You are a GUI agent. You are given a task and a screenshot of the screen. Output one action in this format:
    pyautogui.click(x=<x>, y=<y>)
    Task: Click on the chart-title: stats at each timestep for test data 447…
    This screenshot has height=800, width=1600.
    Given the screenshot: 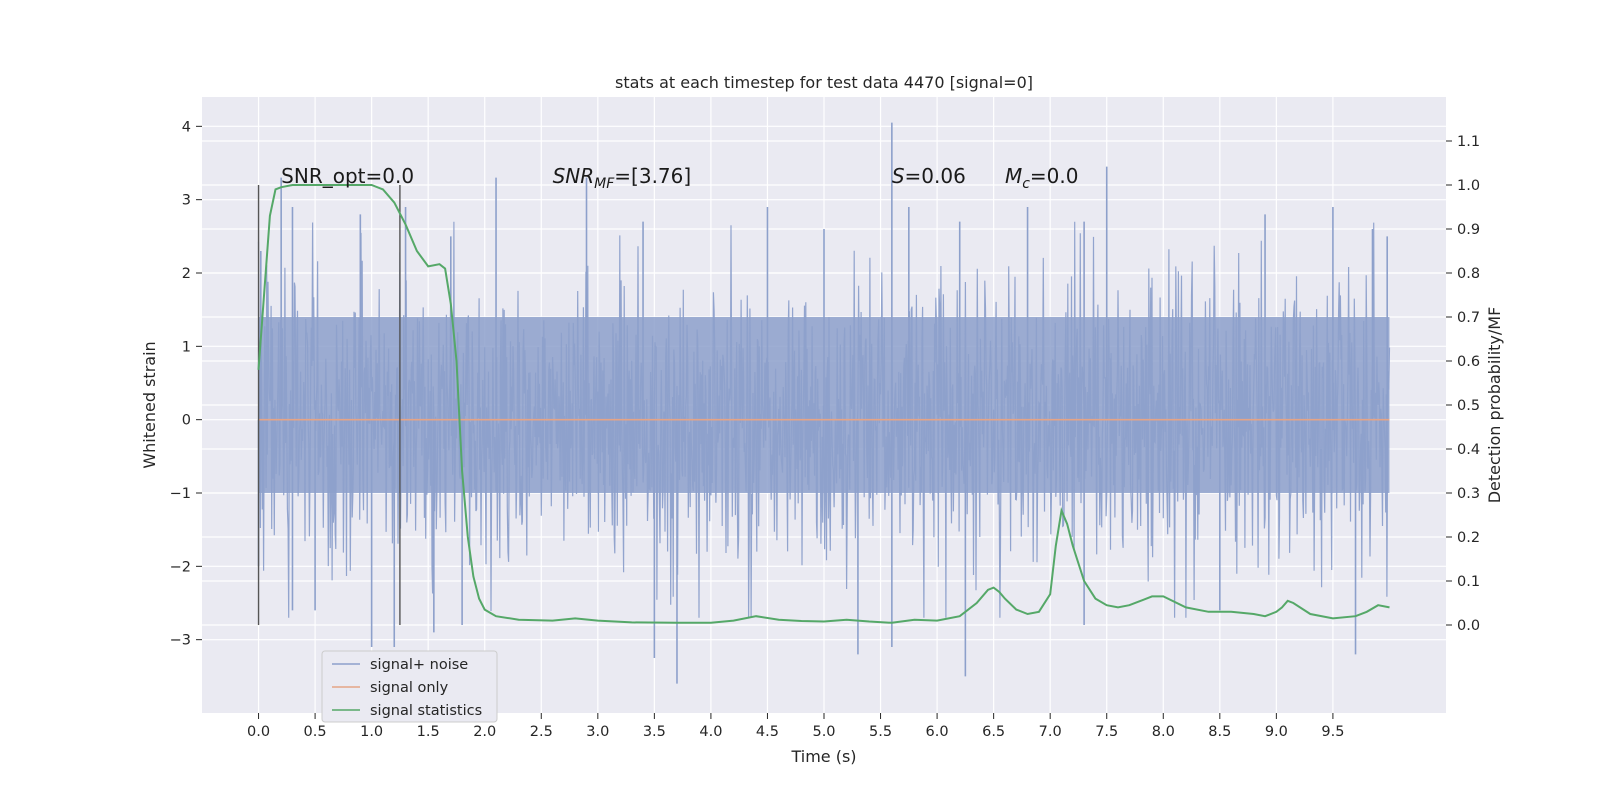 What is the action you would take?
    pyautogui.click(x=824, y=82)
    